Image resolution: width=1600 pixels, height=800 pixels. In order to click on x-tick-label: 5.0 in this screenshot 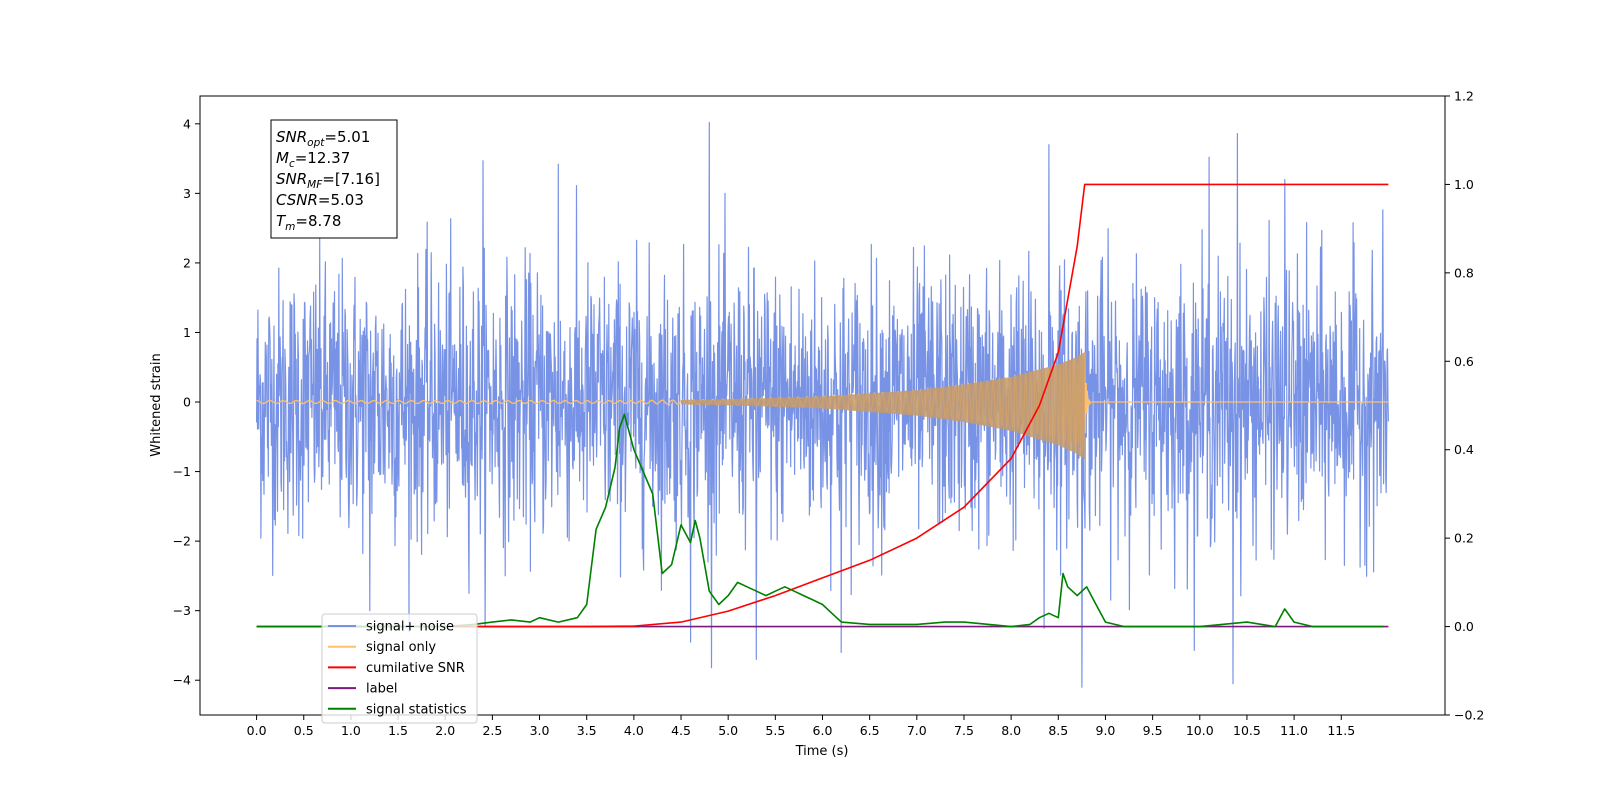, I will do `click(728, 730)`.